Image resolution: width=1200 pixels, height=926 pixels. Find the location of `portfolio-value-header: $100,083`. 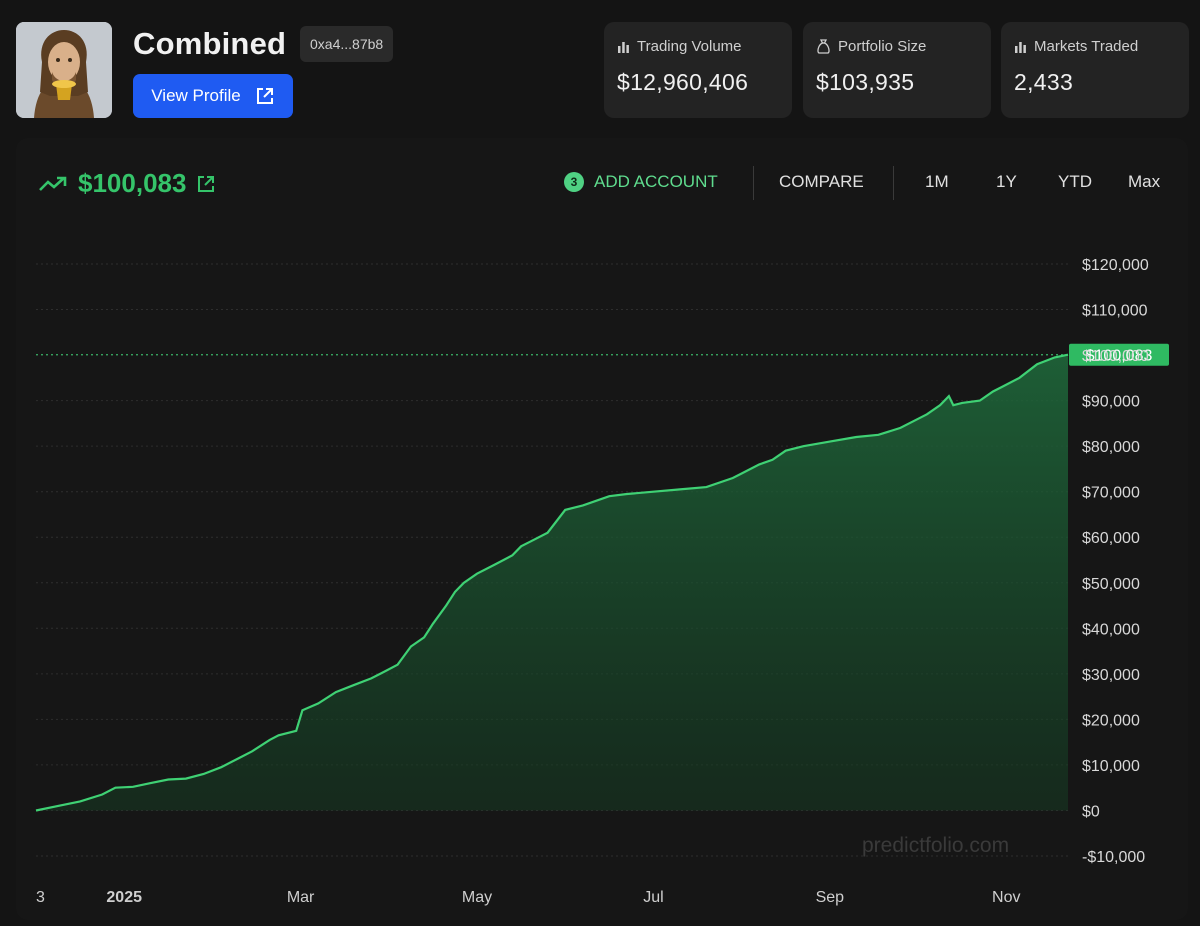

portfolio-value-header: $100,083 is located at coordinates (127, 183).